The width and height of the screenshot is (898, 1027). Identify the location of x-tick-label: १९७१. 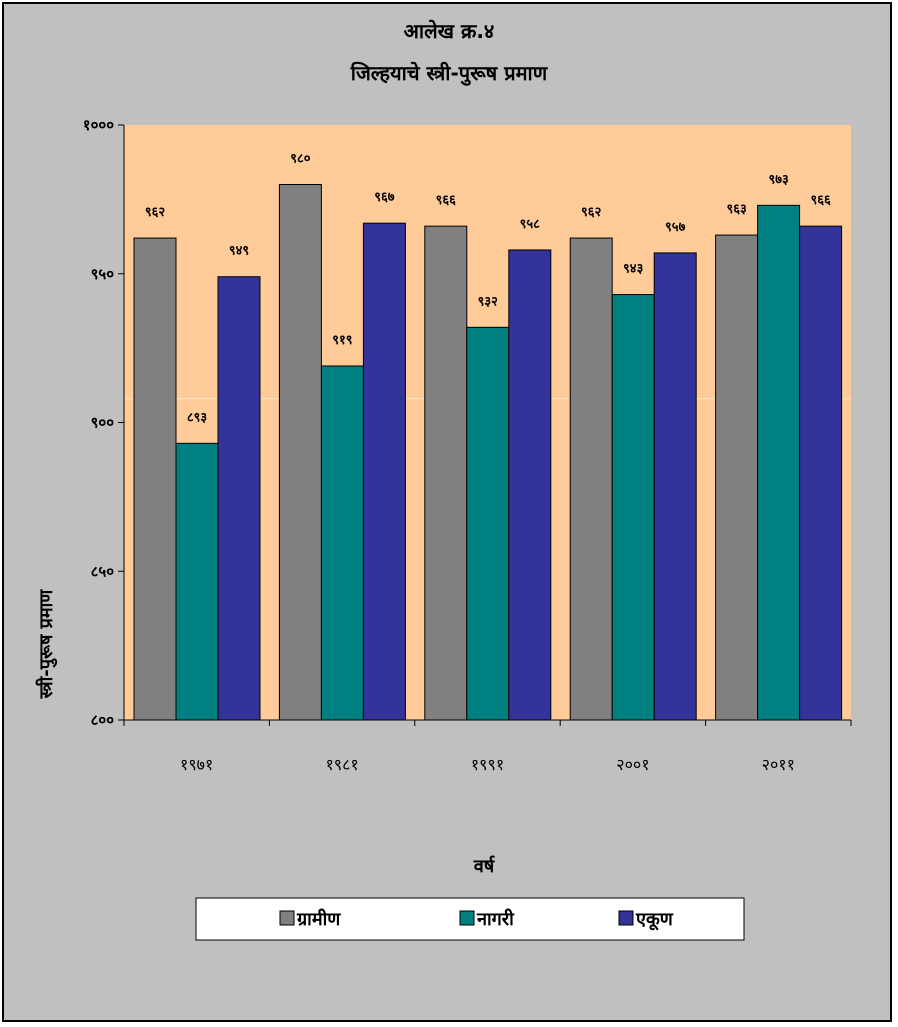
(196, 764).